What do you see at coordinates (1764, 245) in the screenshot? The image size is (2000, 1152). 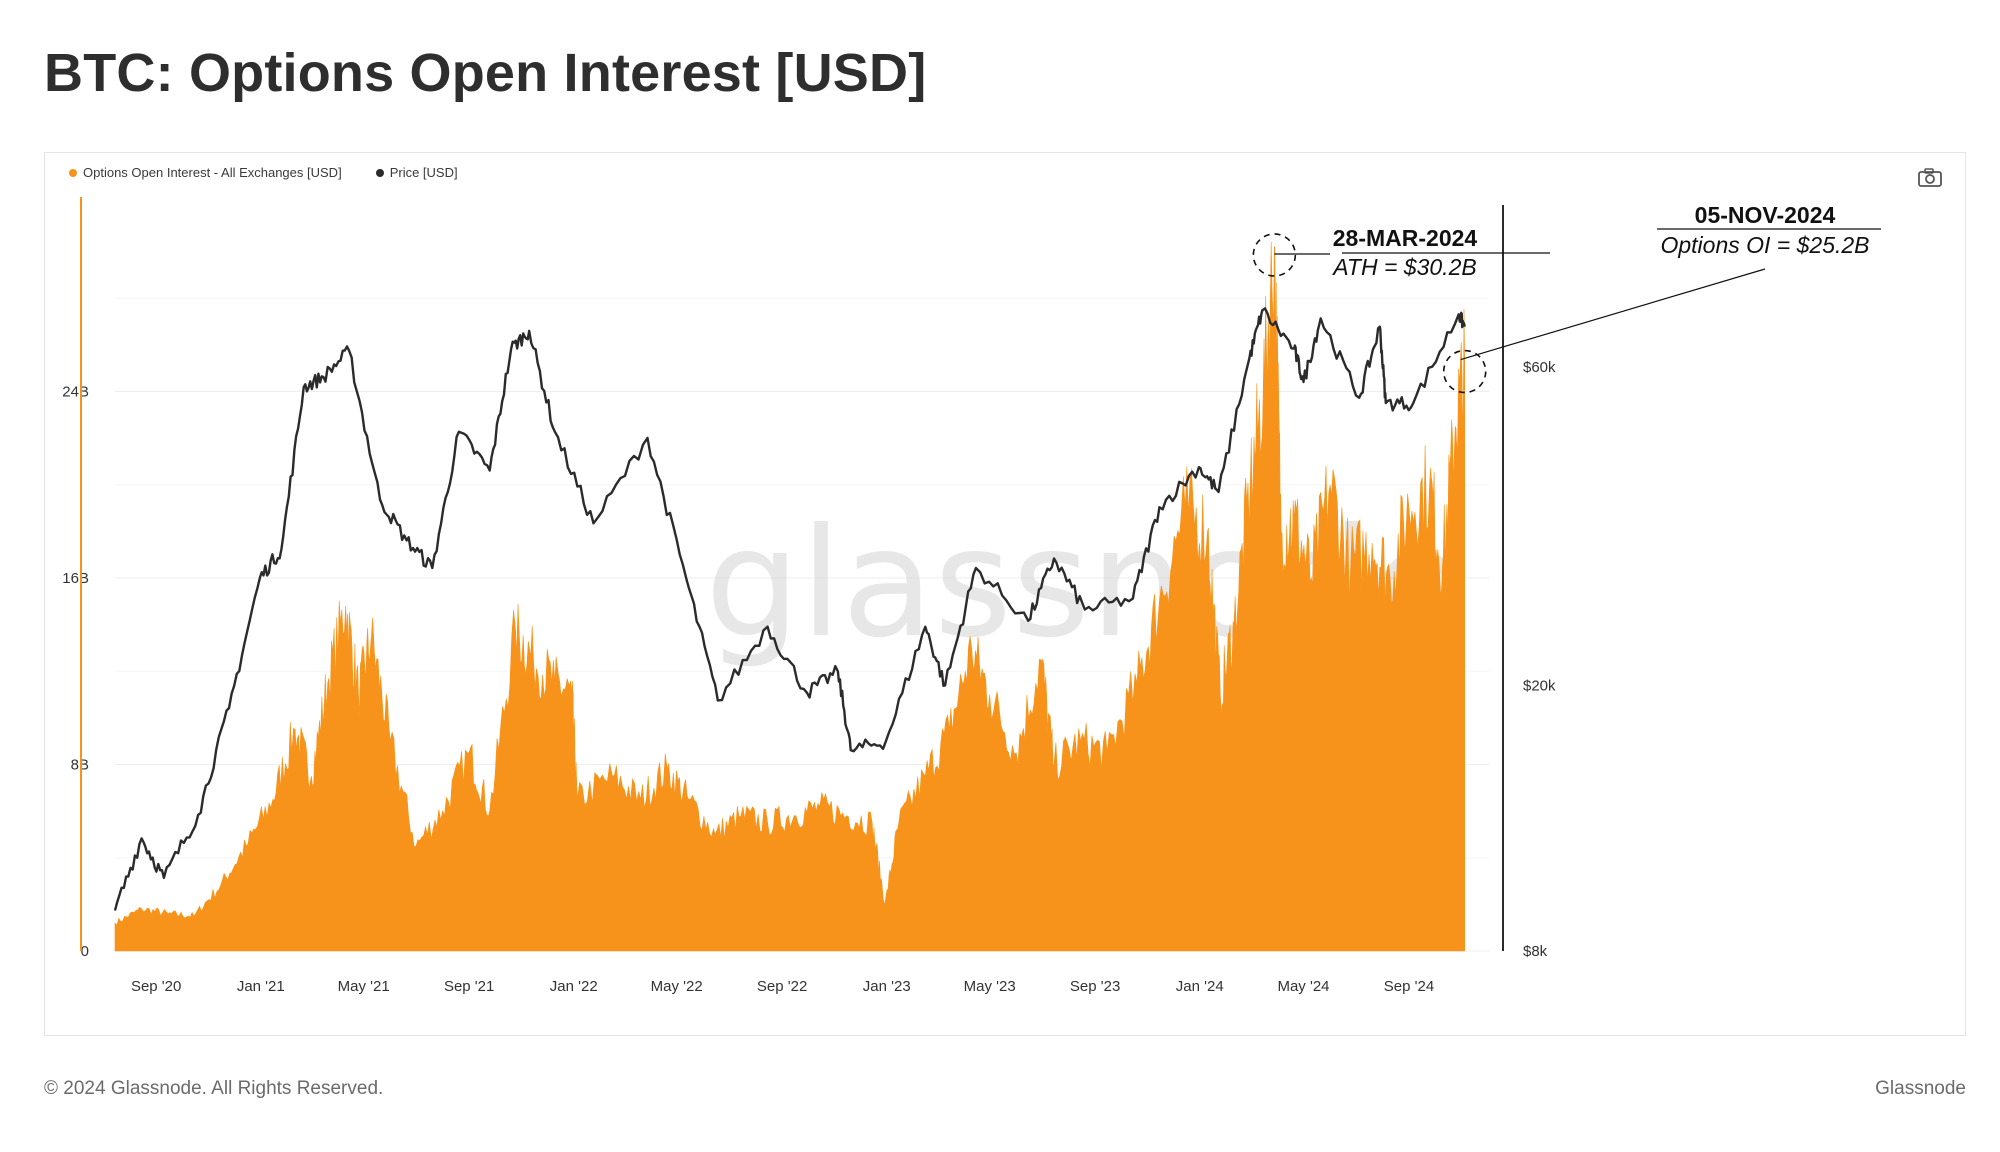 I see `latest-annotation-value: Options OI = $25.2B` at bounding box center [1764, 245].